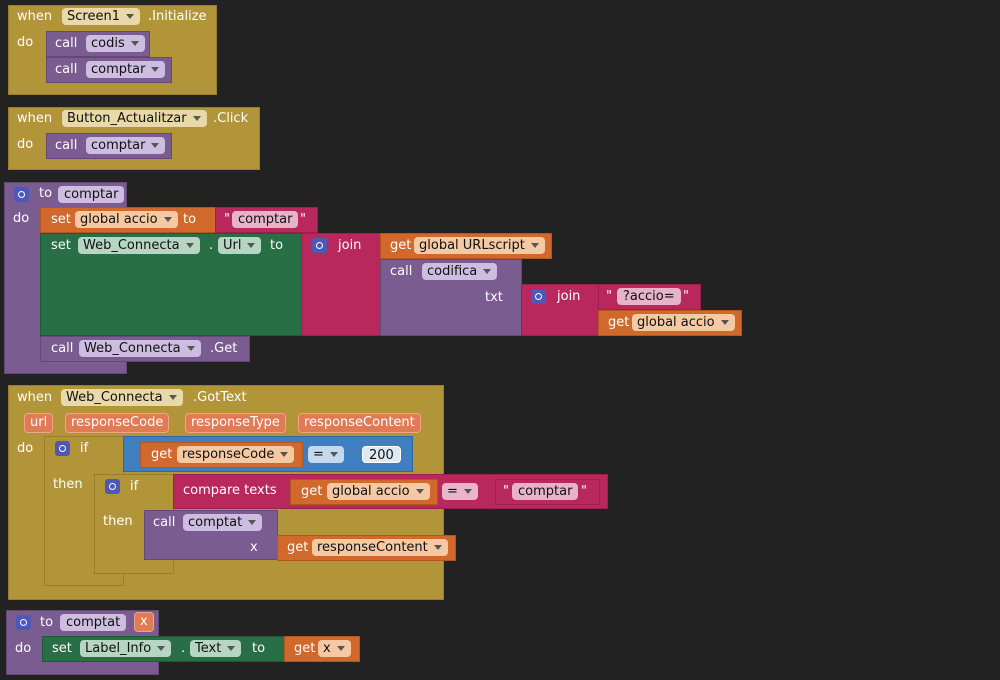  What do you see at coordinates (230, 490) in the screenshot?
I see `compare-texts-label: compare texts` at bounding box center [230, 490].